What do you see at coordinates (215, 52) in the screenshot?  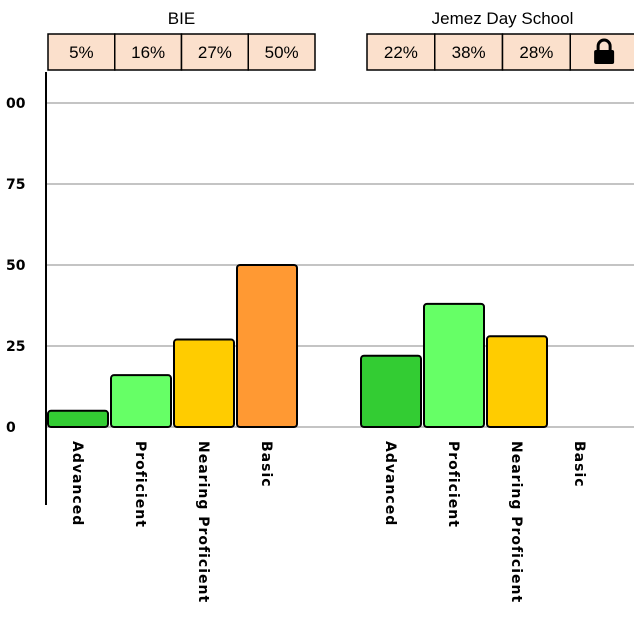 I see `summary-value: 27%` at bounding box center [215, 52].